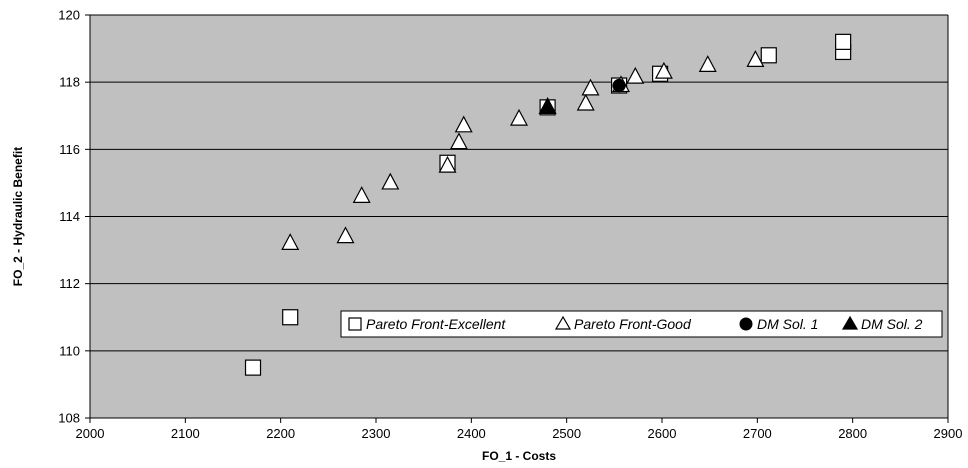 This screenshot has height=468, width=968. I want to click on y-tick-label: 108, so click(69, 418).